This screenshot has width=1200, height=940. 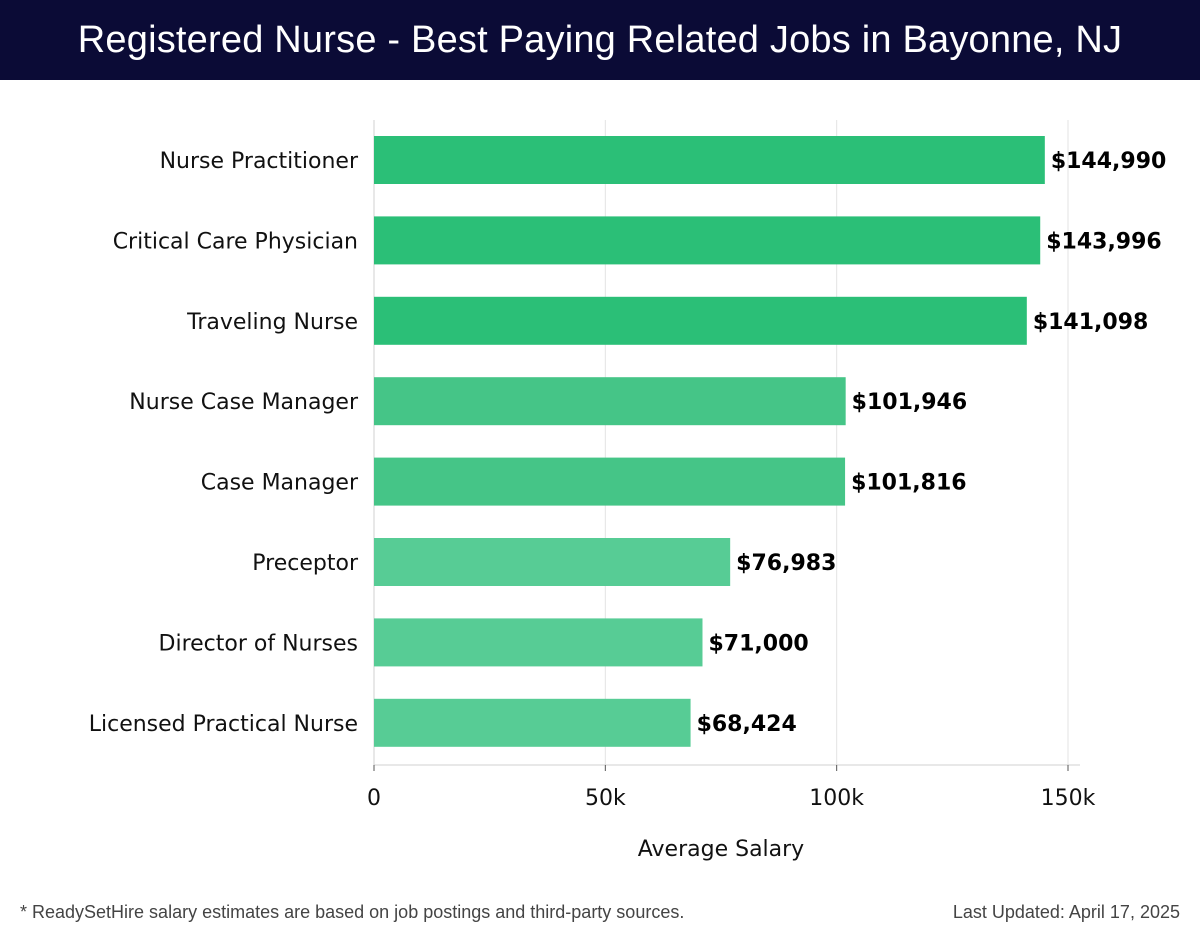 What do you see at coordinates (259, 161) in the screenshot?
I see `category-label: Nurse Practitioner` at bounding box center [259, 161].